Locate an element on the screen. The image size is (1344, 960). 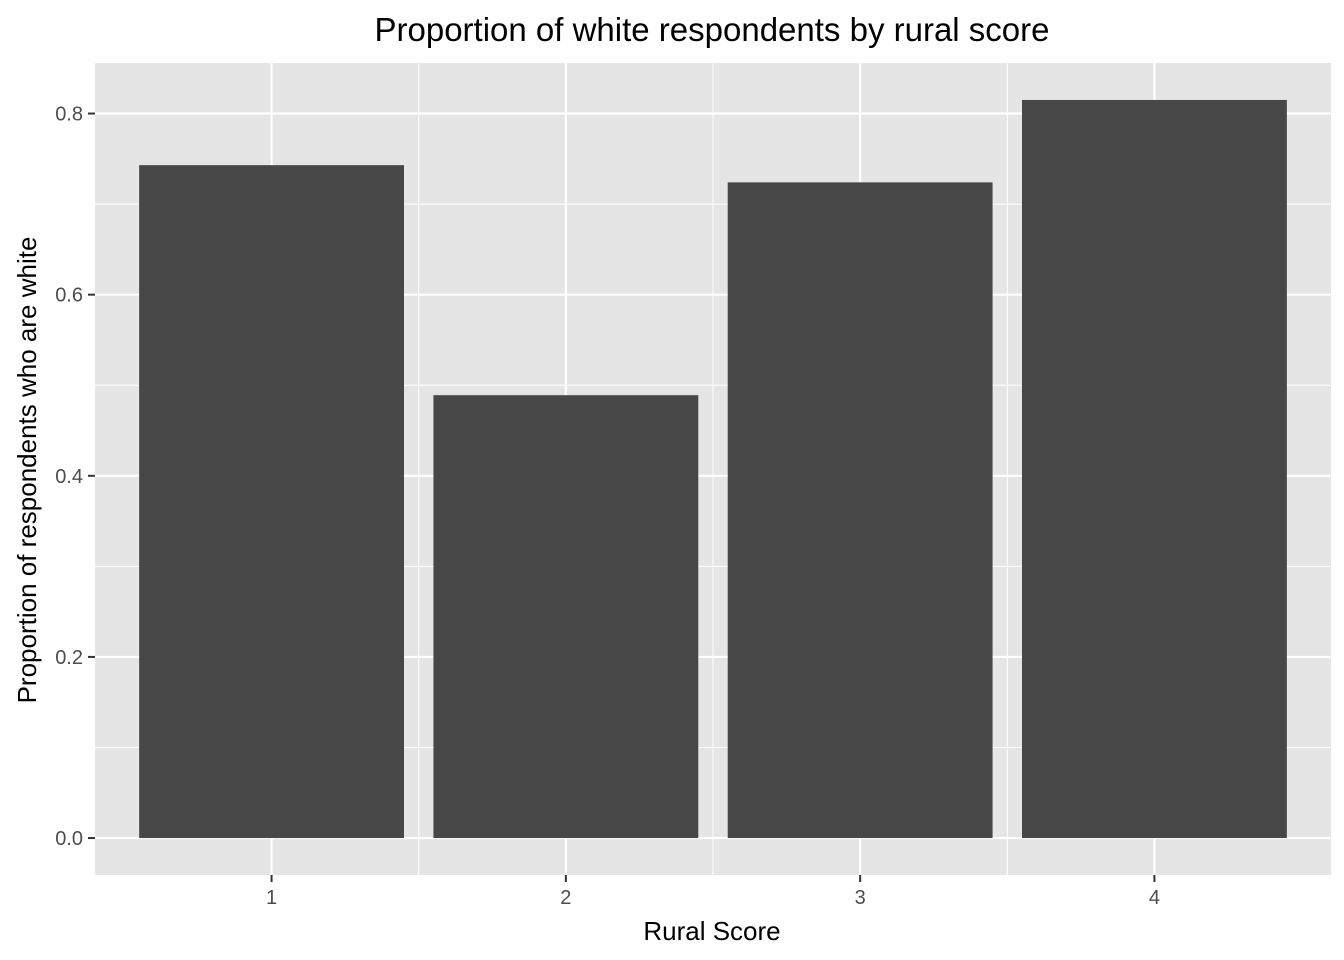
x-tick-label: 1 is located at coordinates (271, 898).